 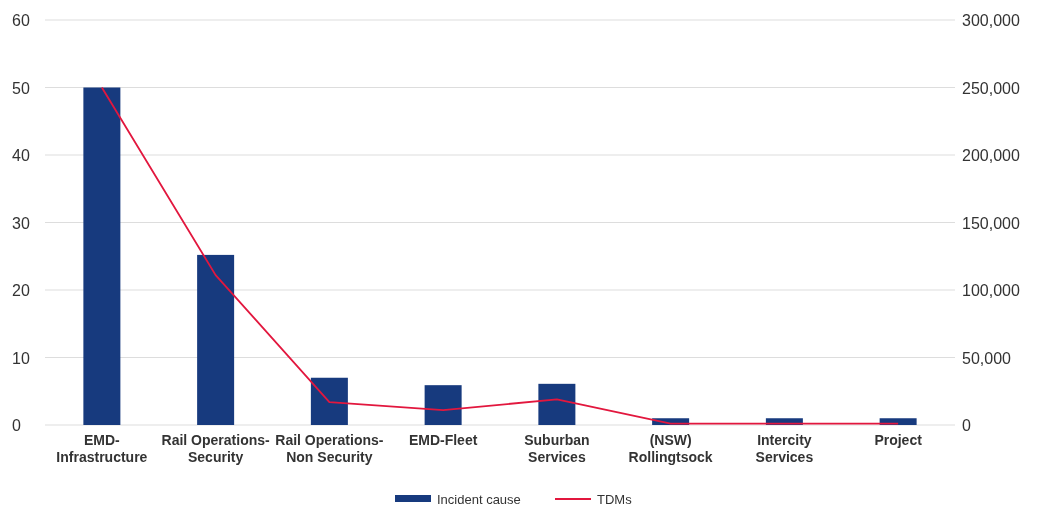 I want to click on legend-label: TDMs, so click(x=615, y=499).